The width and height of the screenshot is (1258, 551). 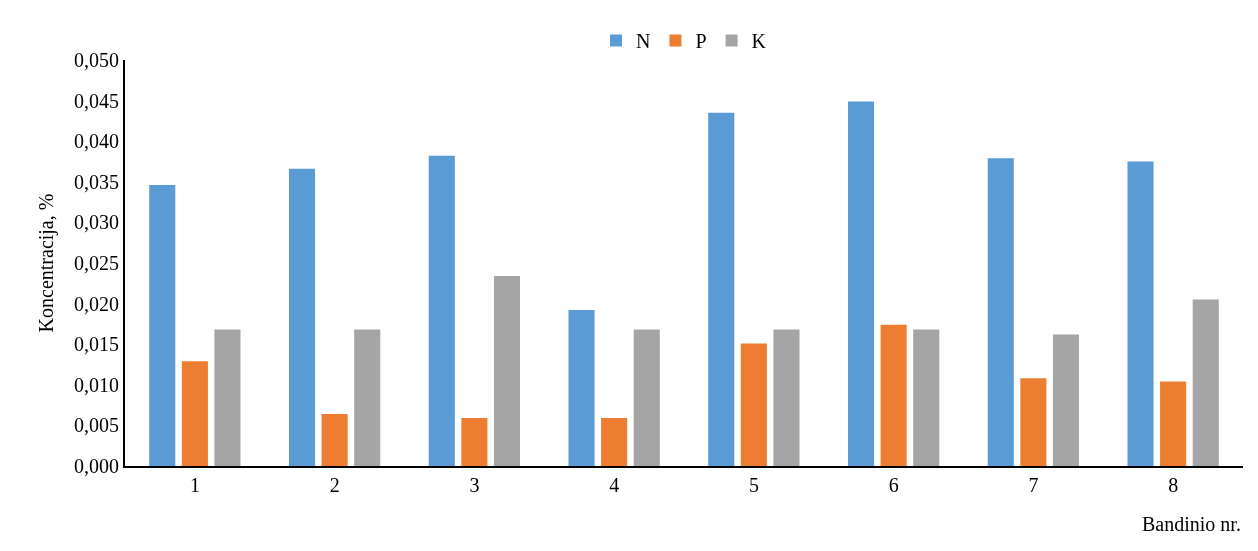 What do you see at coordinates (334, 485) in the screenshot?
I see `x-tick-label: 2` at bounding box center [334, 485].